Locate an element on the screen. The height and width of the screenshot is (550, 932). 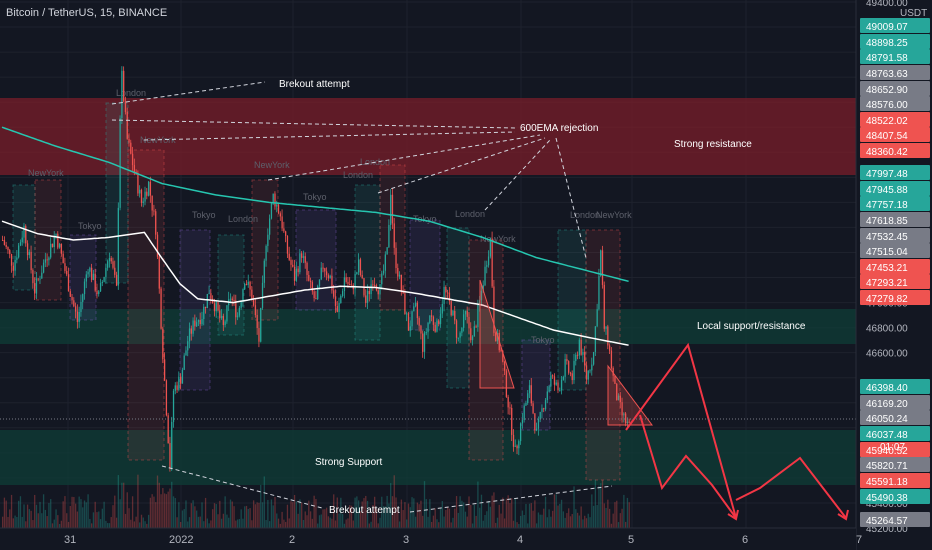
volume-bars is located at coordinates (316, 501).